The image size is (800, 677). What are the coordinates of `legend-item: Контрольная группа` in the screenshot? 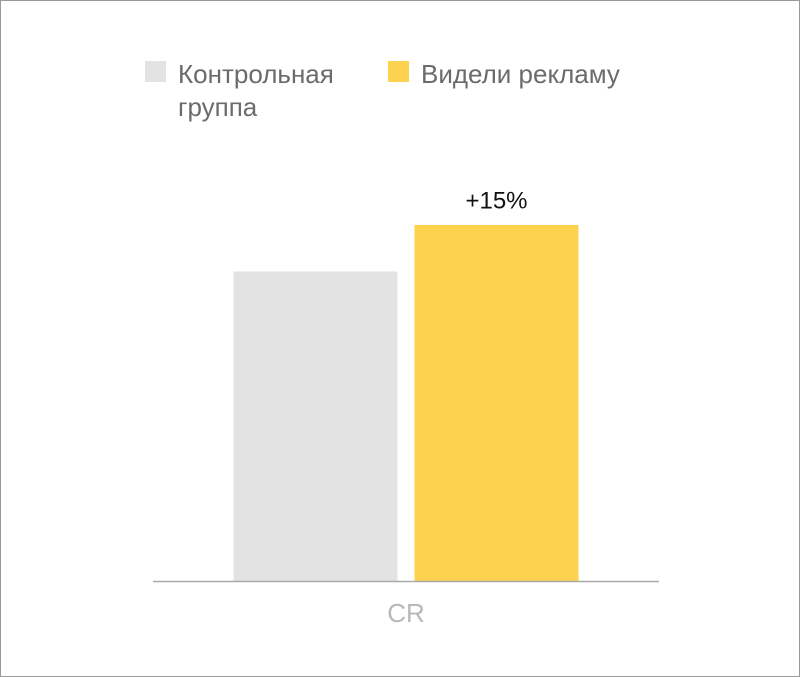 It's located at (252, 91).